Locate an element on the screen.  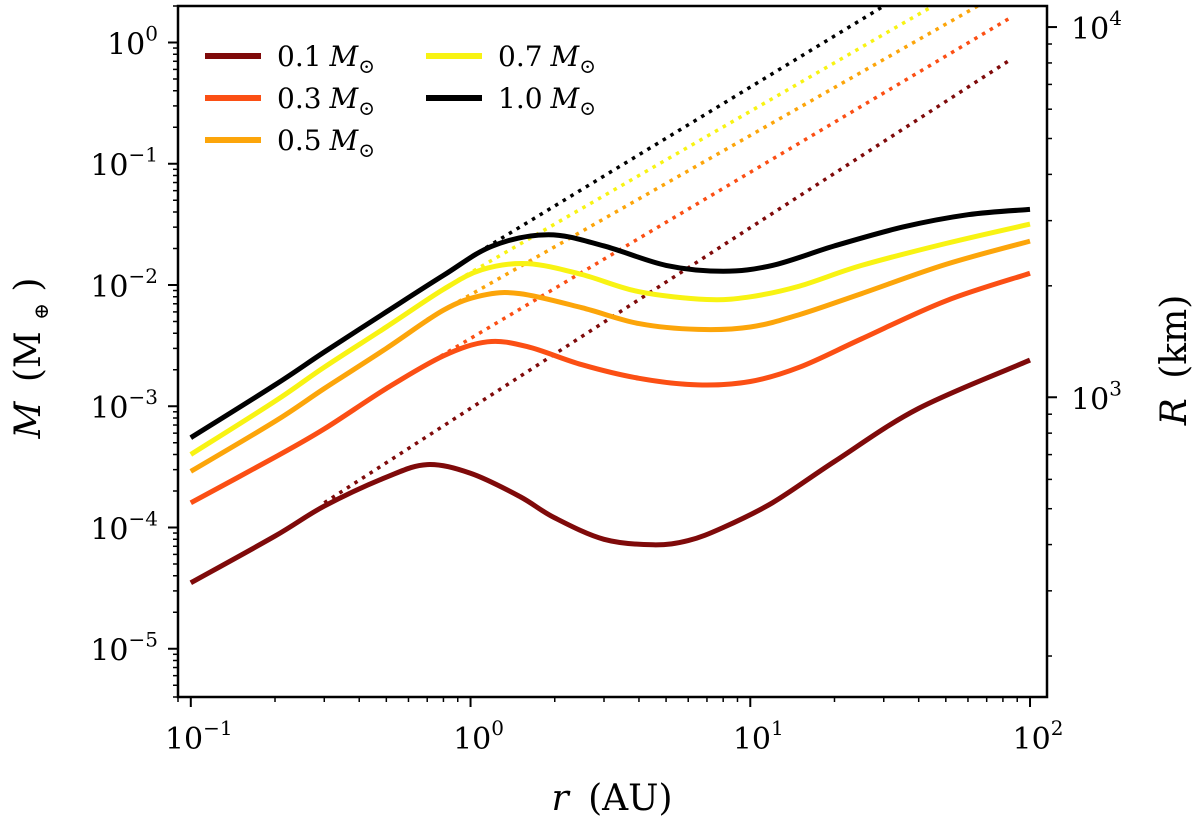
right-axis-title: R (km) is located at coordinates (1174, 361).